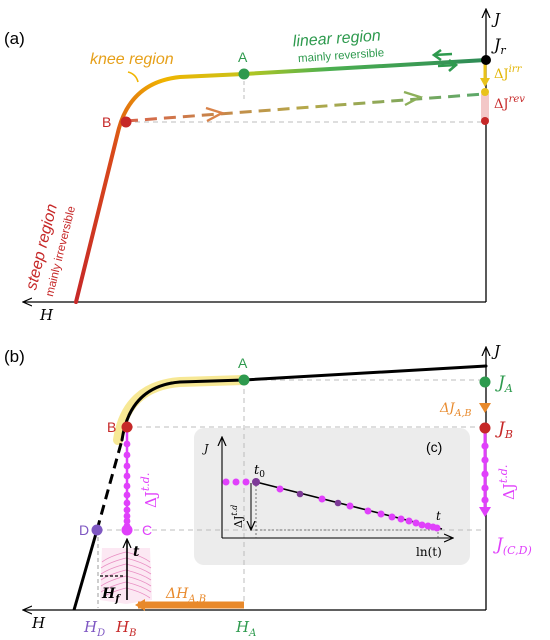 The width and height of the screenshot is (550, 640). Describe the element at coordinates (185, 595) in the screenshot. I see `panel-b-dh-ab-label: ΔHA,B` at that location.